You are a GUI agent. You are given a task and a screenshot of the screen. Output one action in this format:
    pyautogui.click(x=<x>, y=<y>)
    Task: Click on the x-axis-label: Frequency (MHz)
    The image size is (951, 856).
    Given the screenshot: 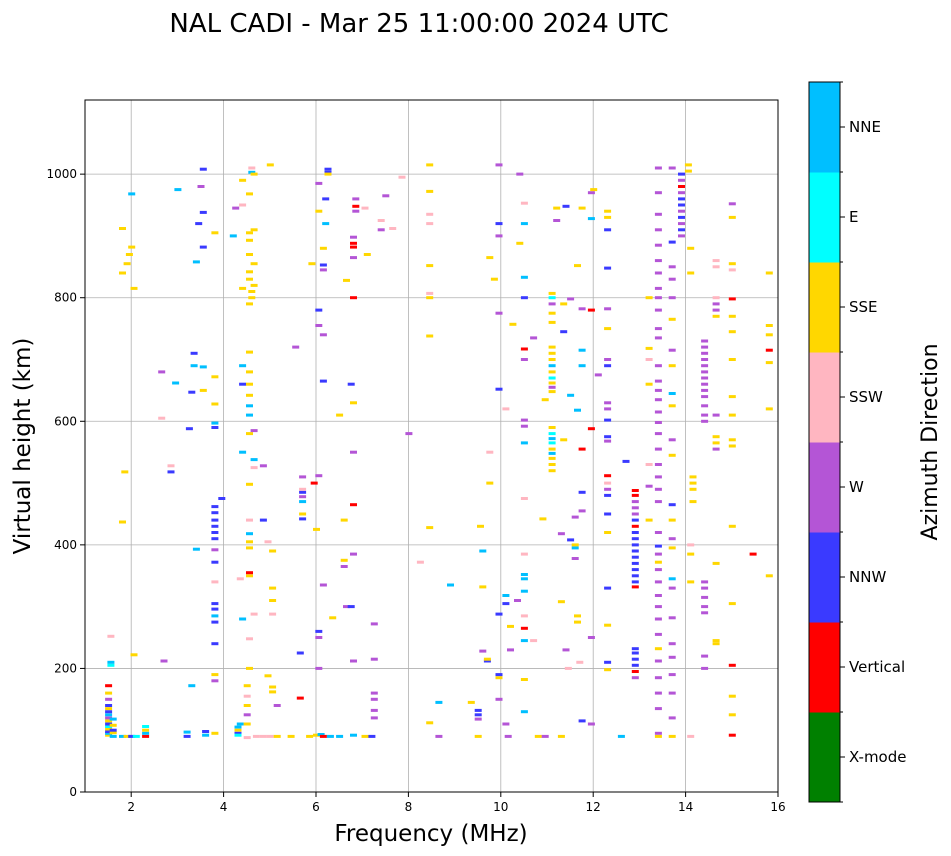 What is the action you would take?
    pyautogui.click(x=430, y=834)
    